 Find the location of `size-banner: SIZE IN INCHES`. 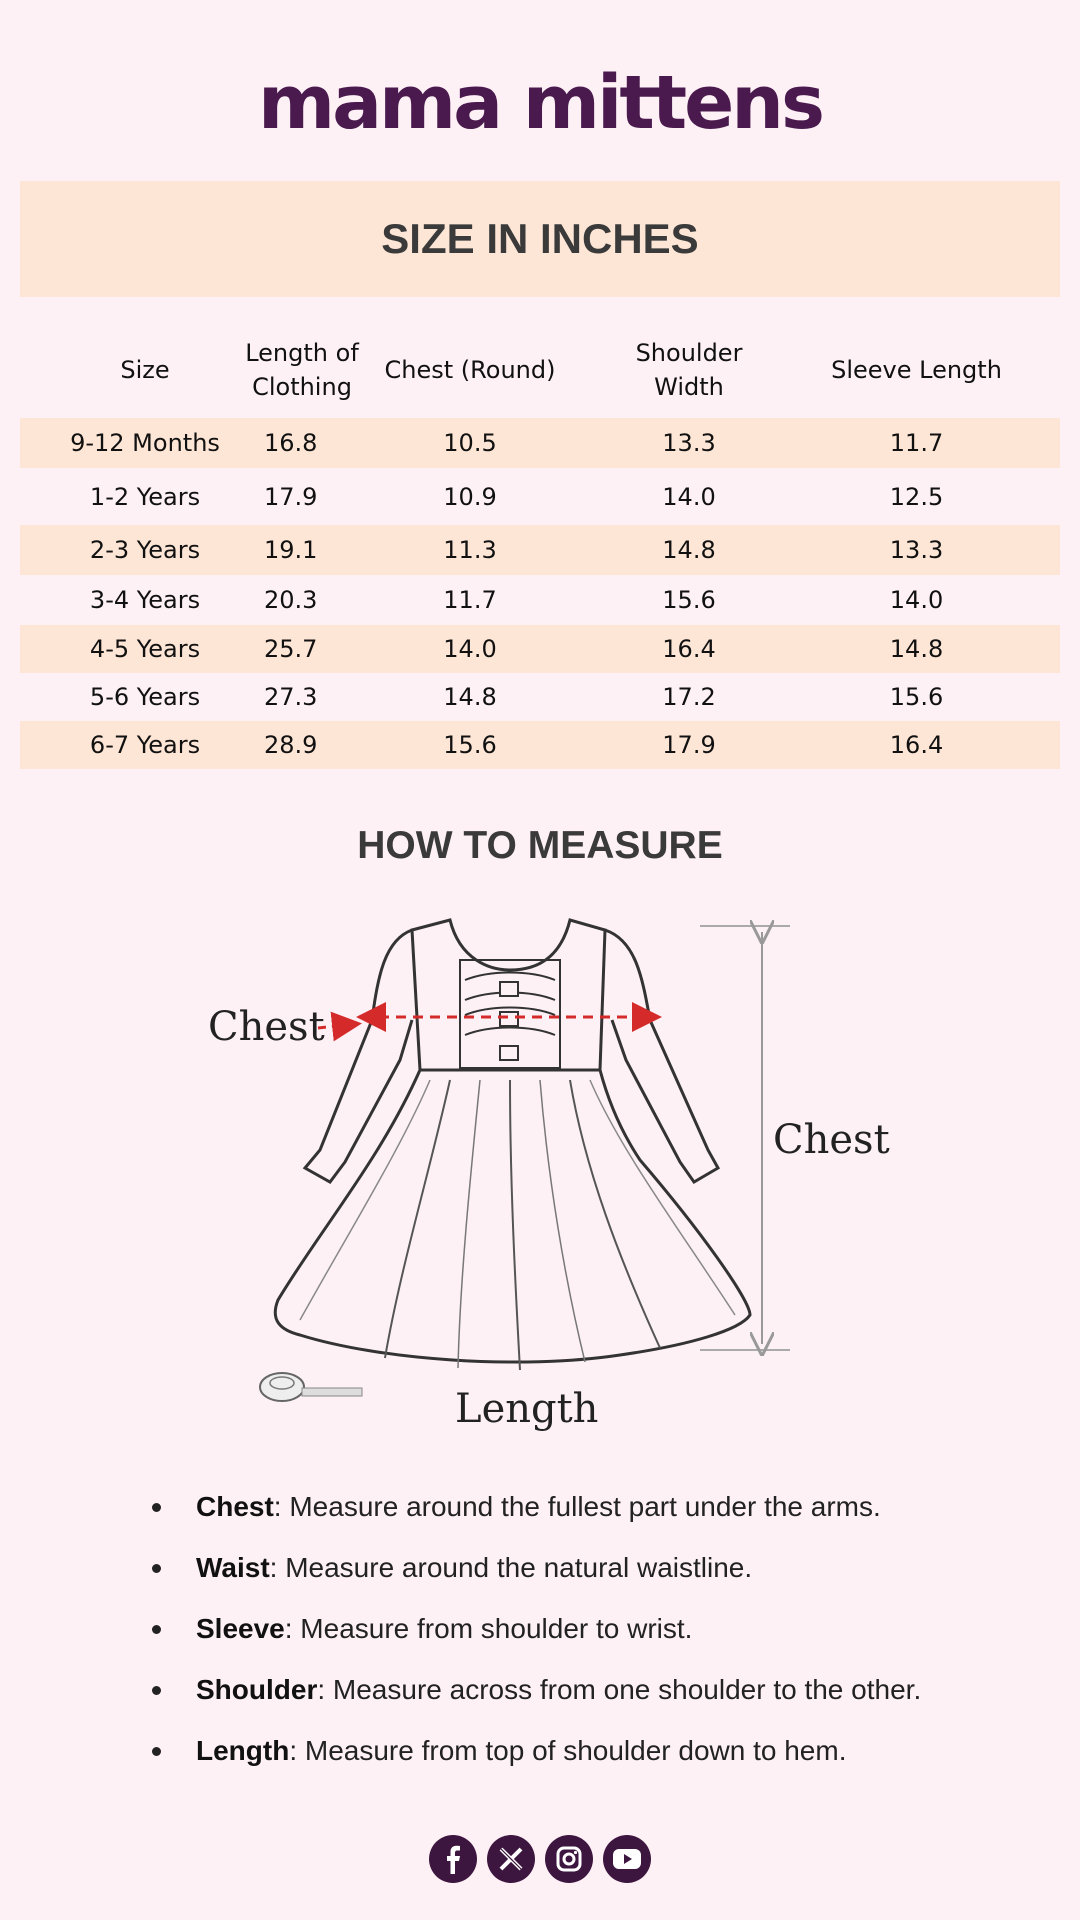

size-banner: SIZE IN INCHES is located at coordinates (540, 239).